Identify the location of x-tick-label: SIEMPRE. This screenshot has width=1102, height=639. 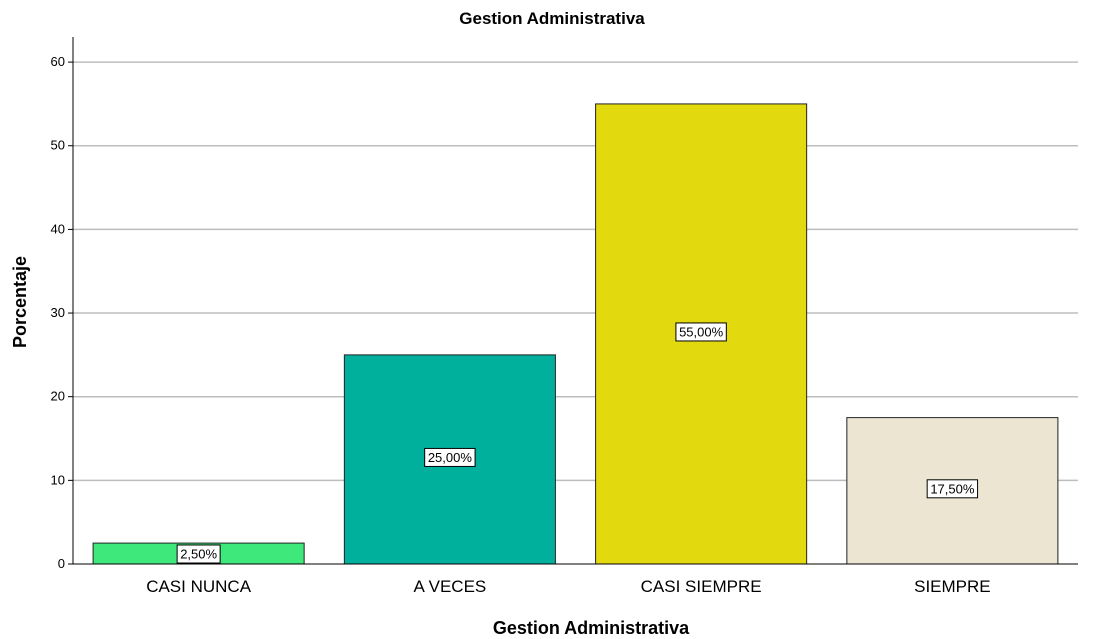
(952, 586).